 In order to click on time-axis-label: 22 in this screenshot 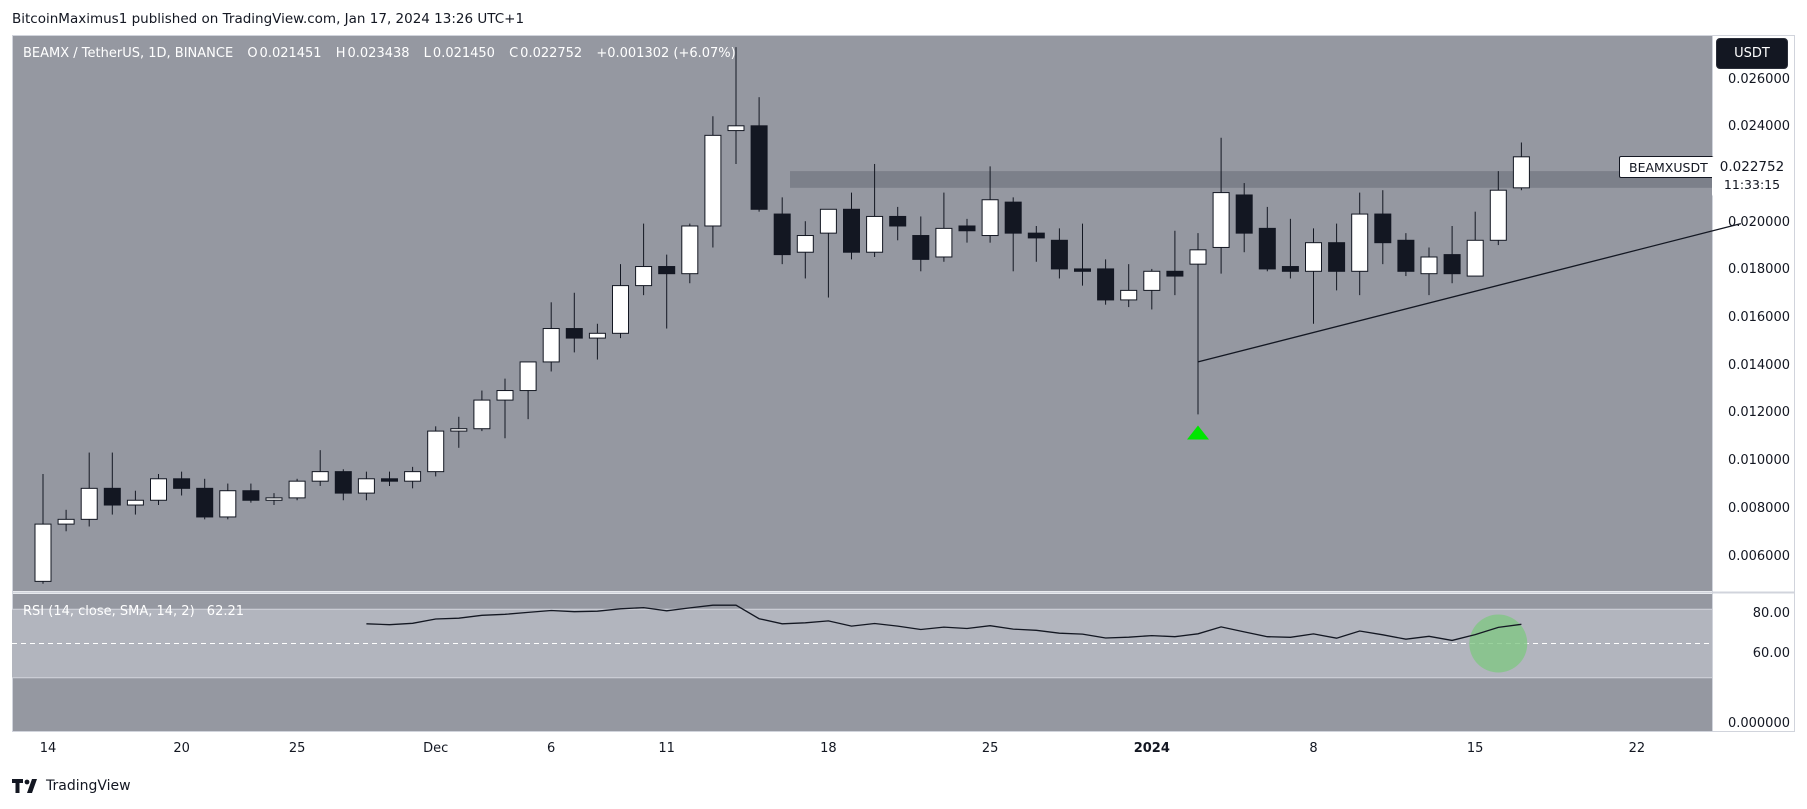, I will do `click(1637, 748)`.